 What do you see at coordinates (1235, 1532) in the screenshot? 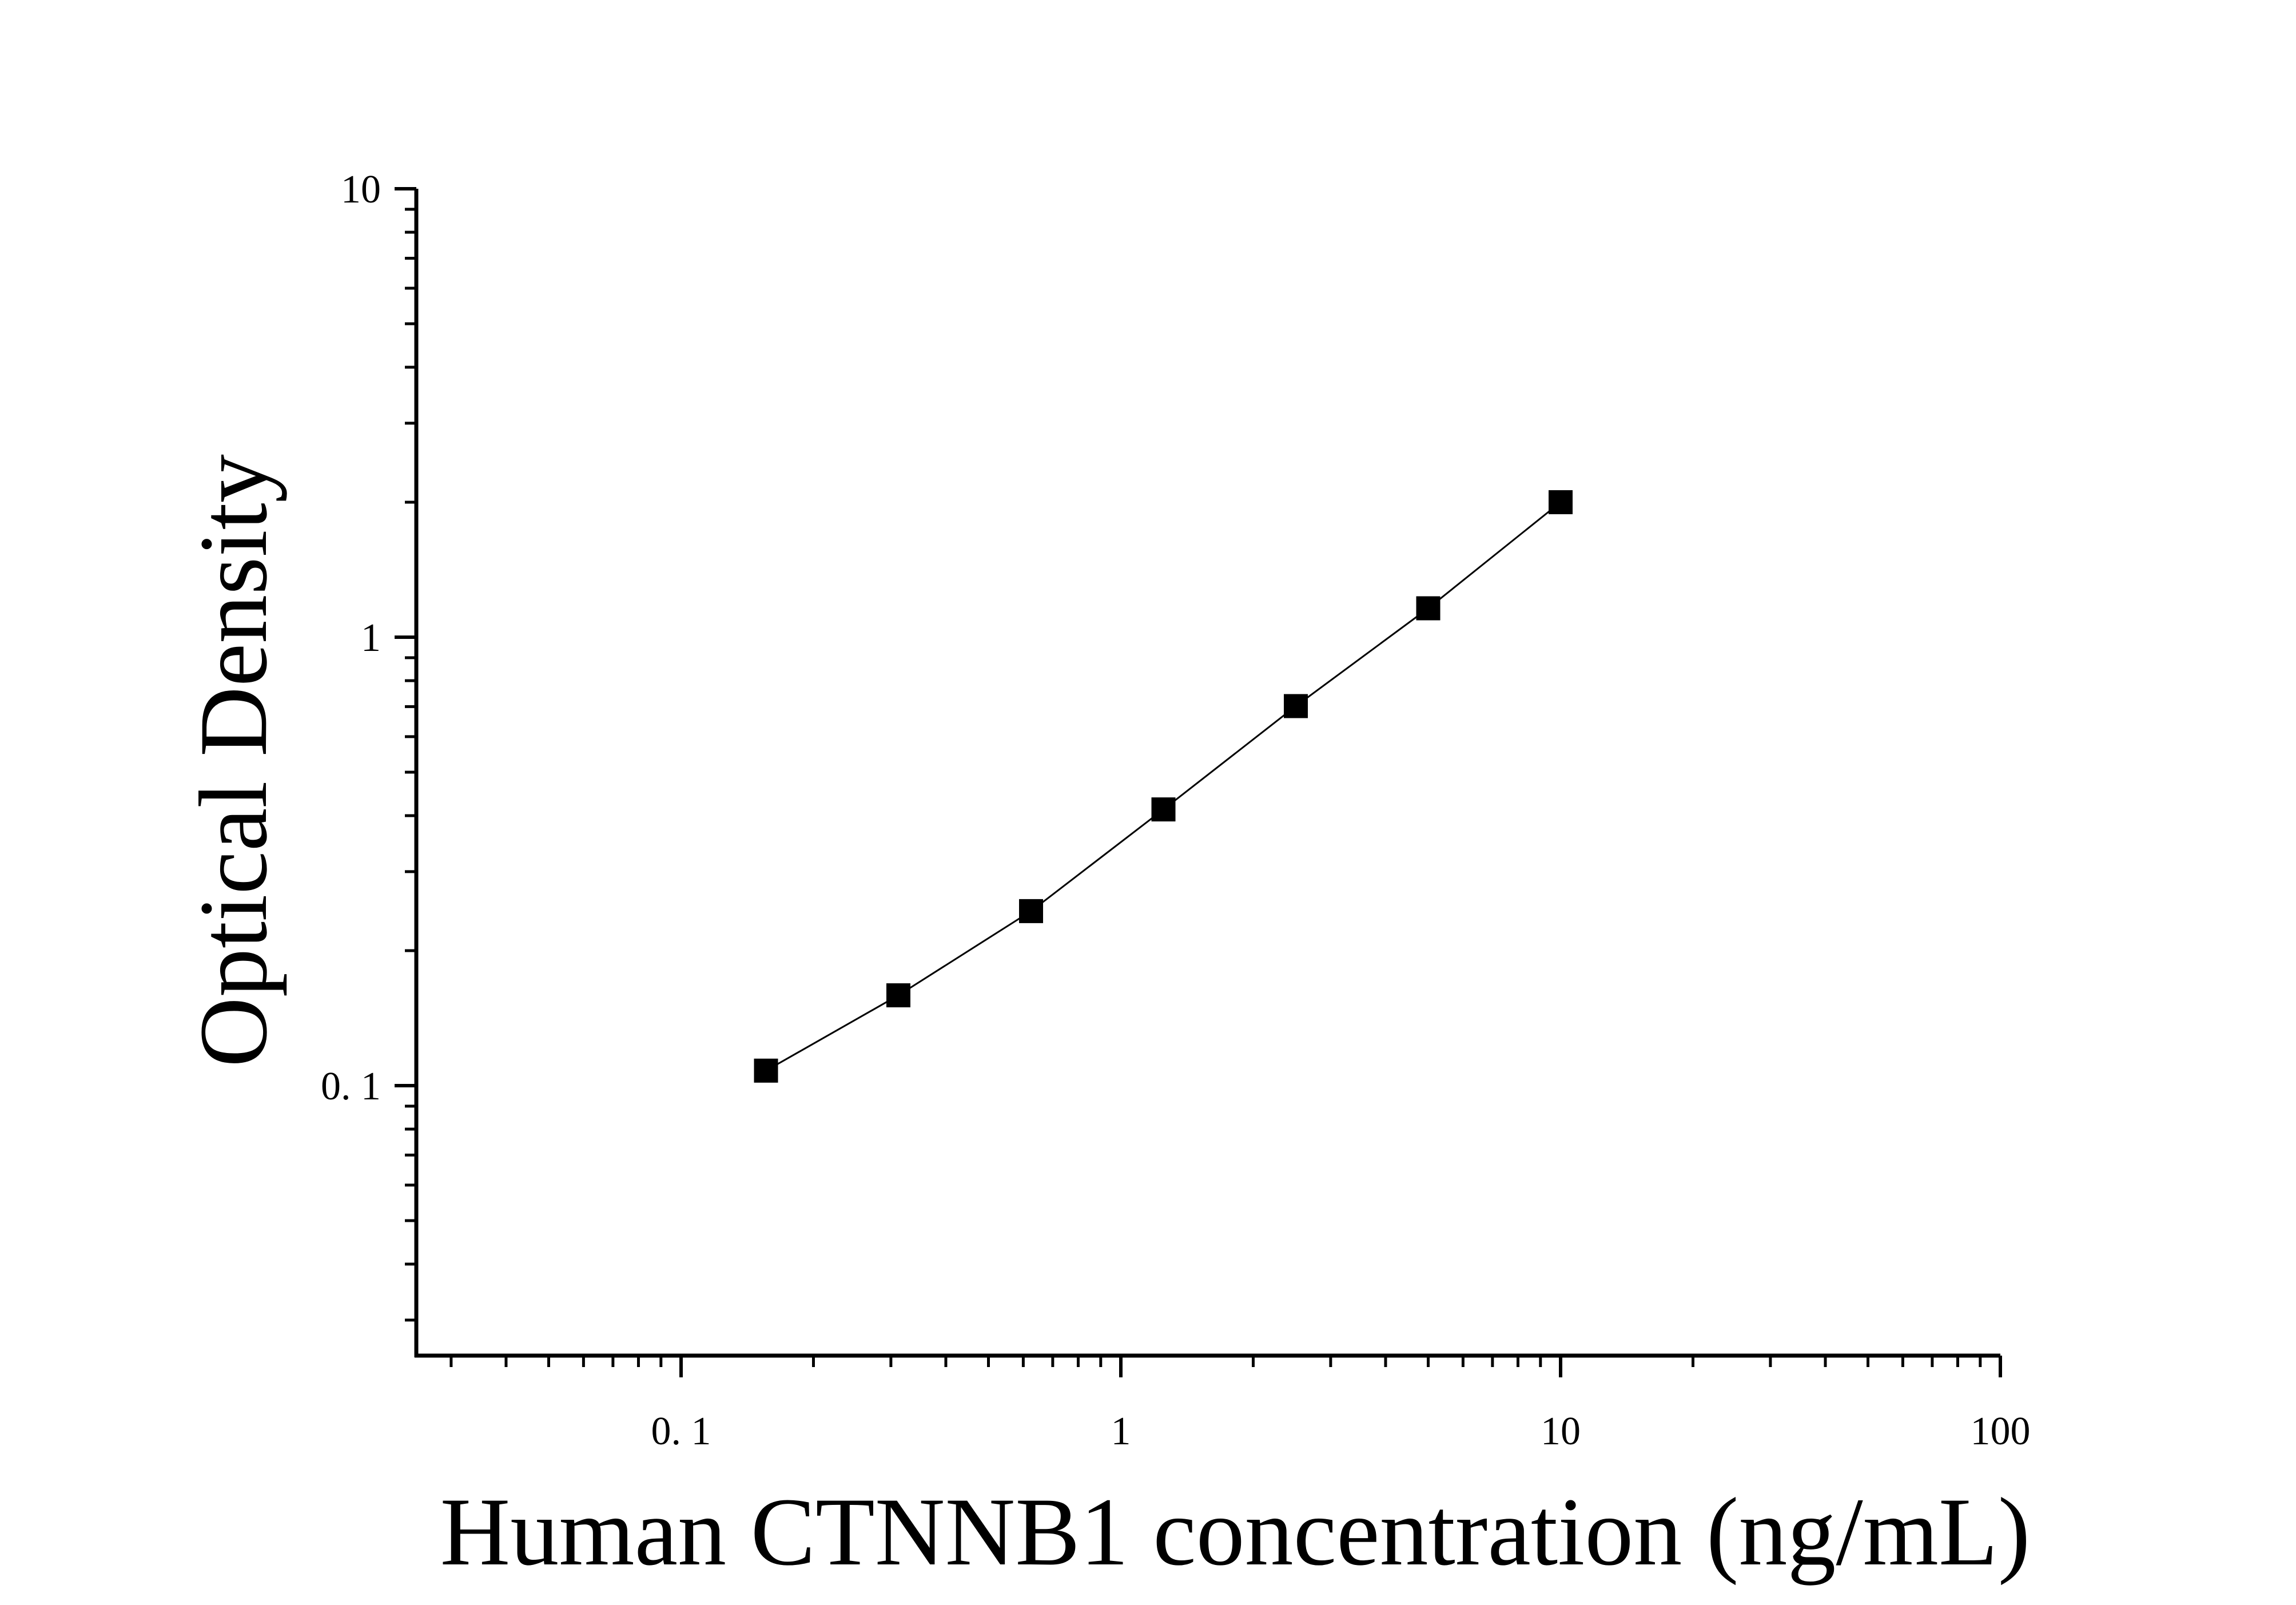
I see `x-axis-title: Human CTNNB1 concentration (ng/mL)` at bounding box center [1235, 1532].